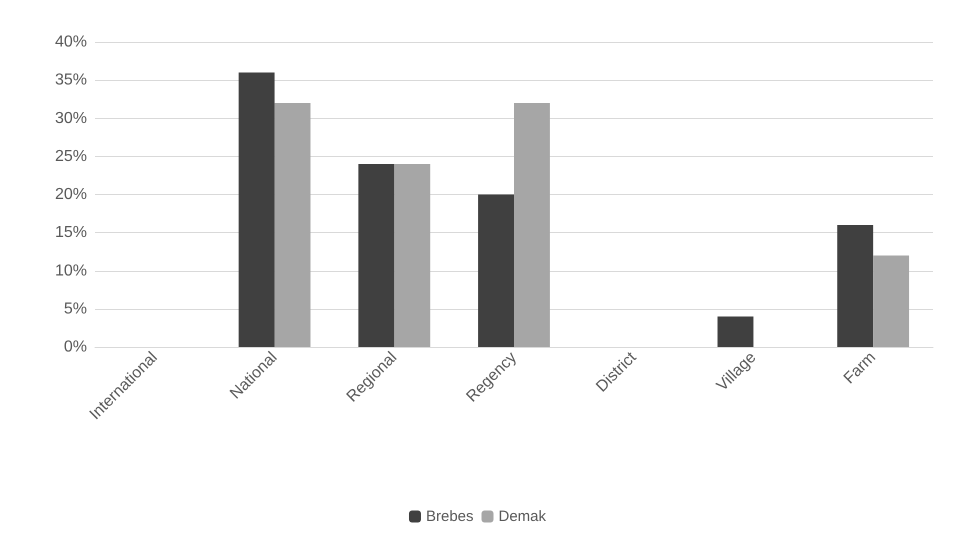 The width and height of the screenshot is (955, 537). I want to click on legend-label: Demak, so click(522, 516).